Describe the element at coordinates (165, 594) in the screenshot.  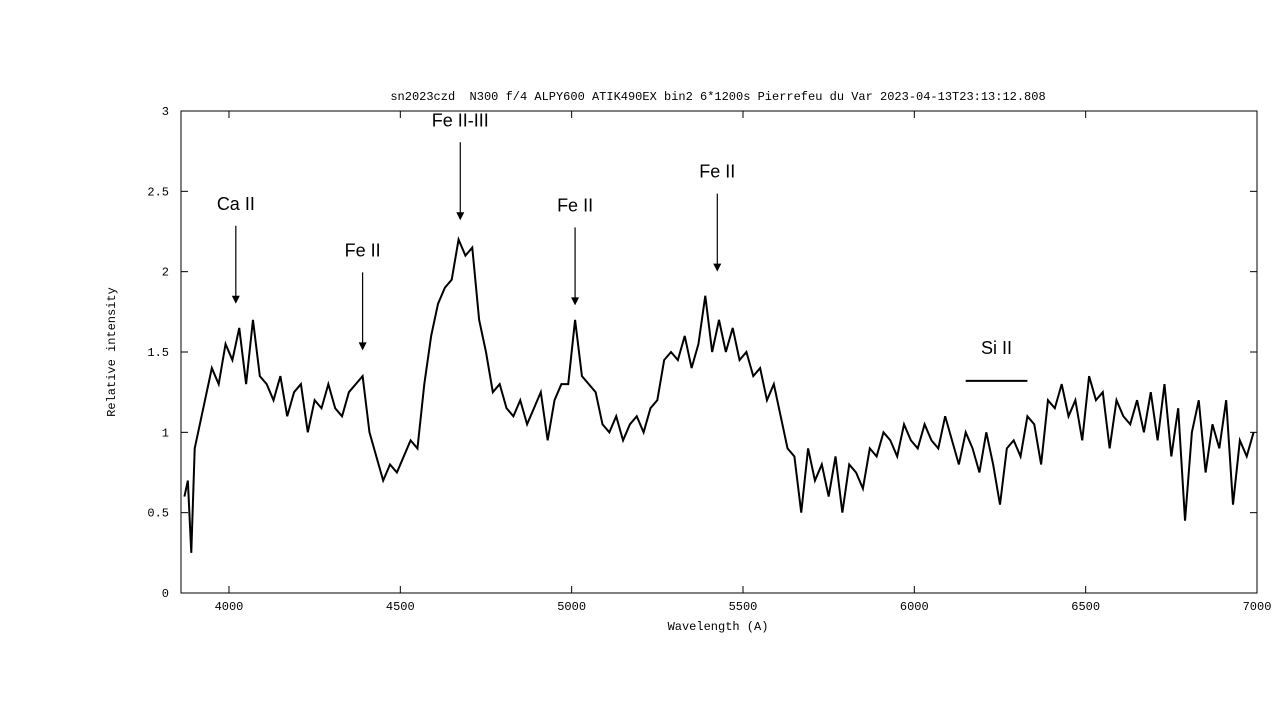
I see `y-tick-label: 0` at that location.